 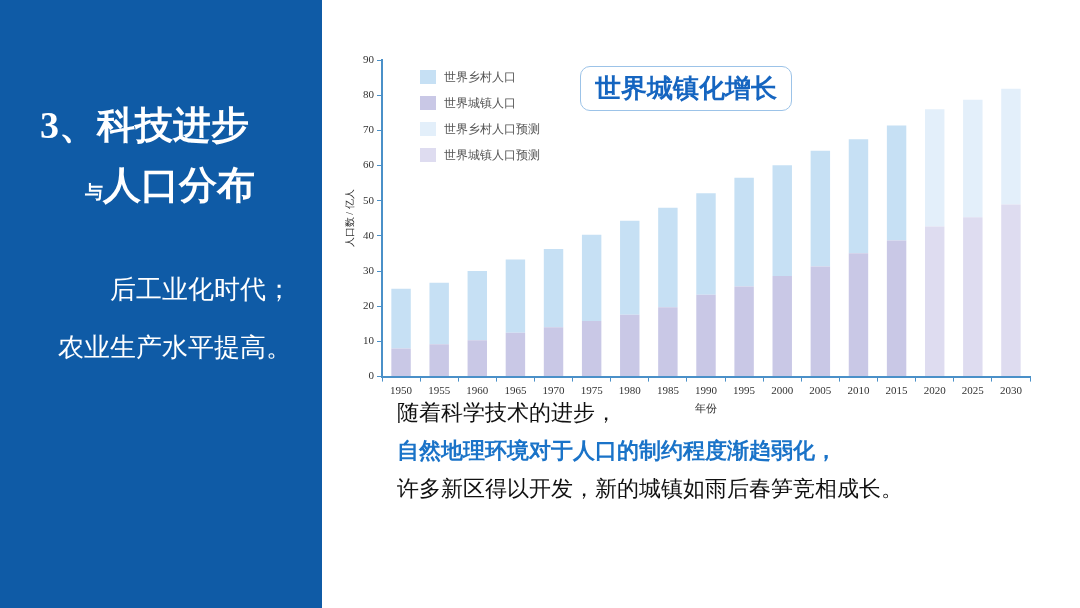 What do you see at coordinates (897, 390) in the screenshot?
I see `x-tick-label: 2015` at bounding box center [897, 390].